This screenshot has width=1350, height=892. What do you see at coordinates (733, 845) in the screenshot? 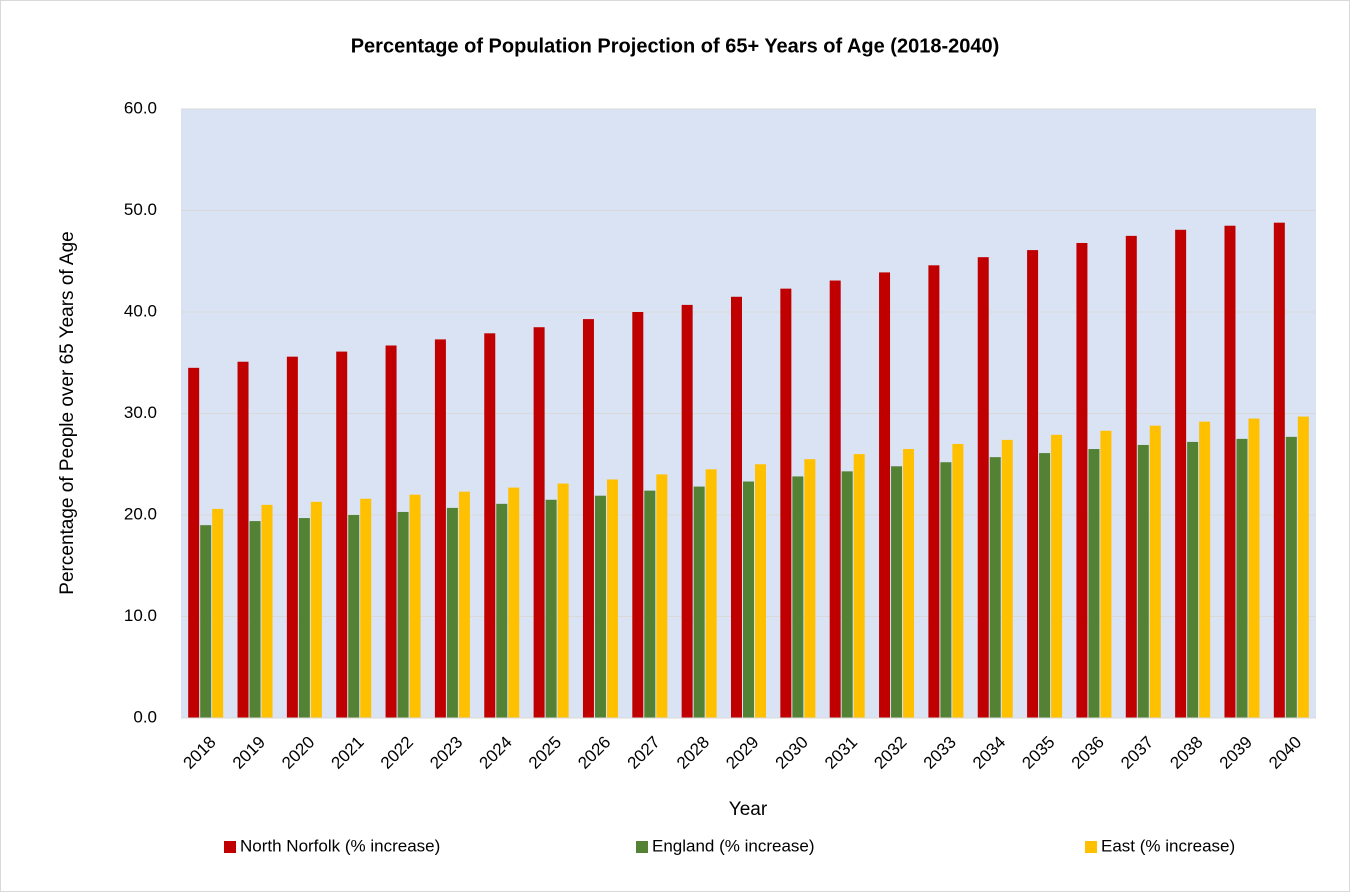
I see `legend-label: England (% increase)` at bounding box center [733, 845].